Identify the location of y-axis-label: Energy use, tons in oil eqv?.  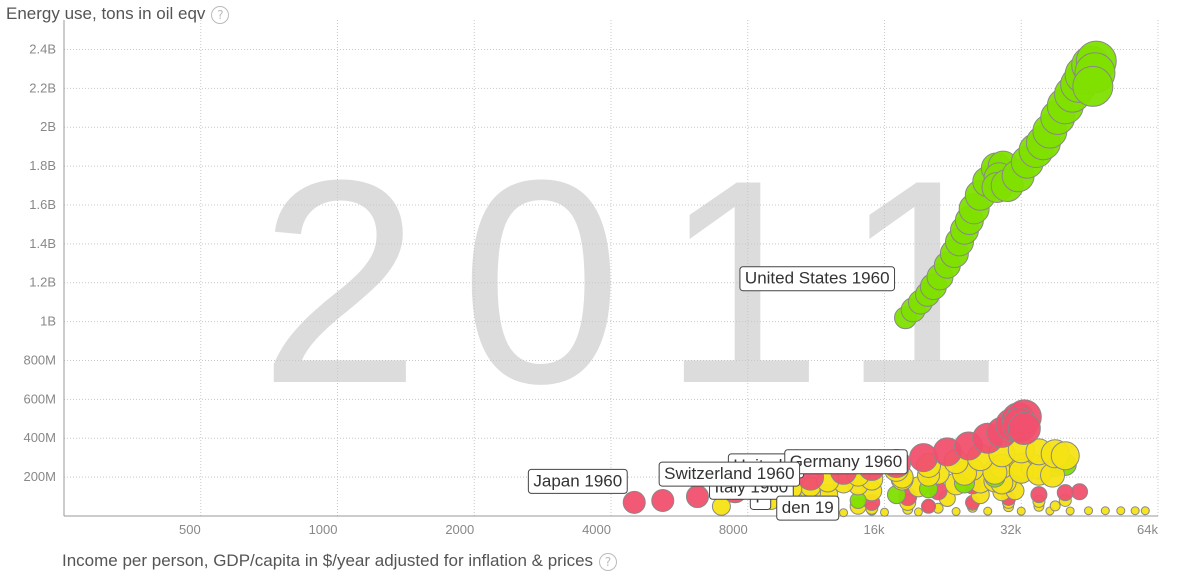
(118, 14).